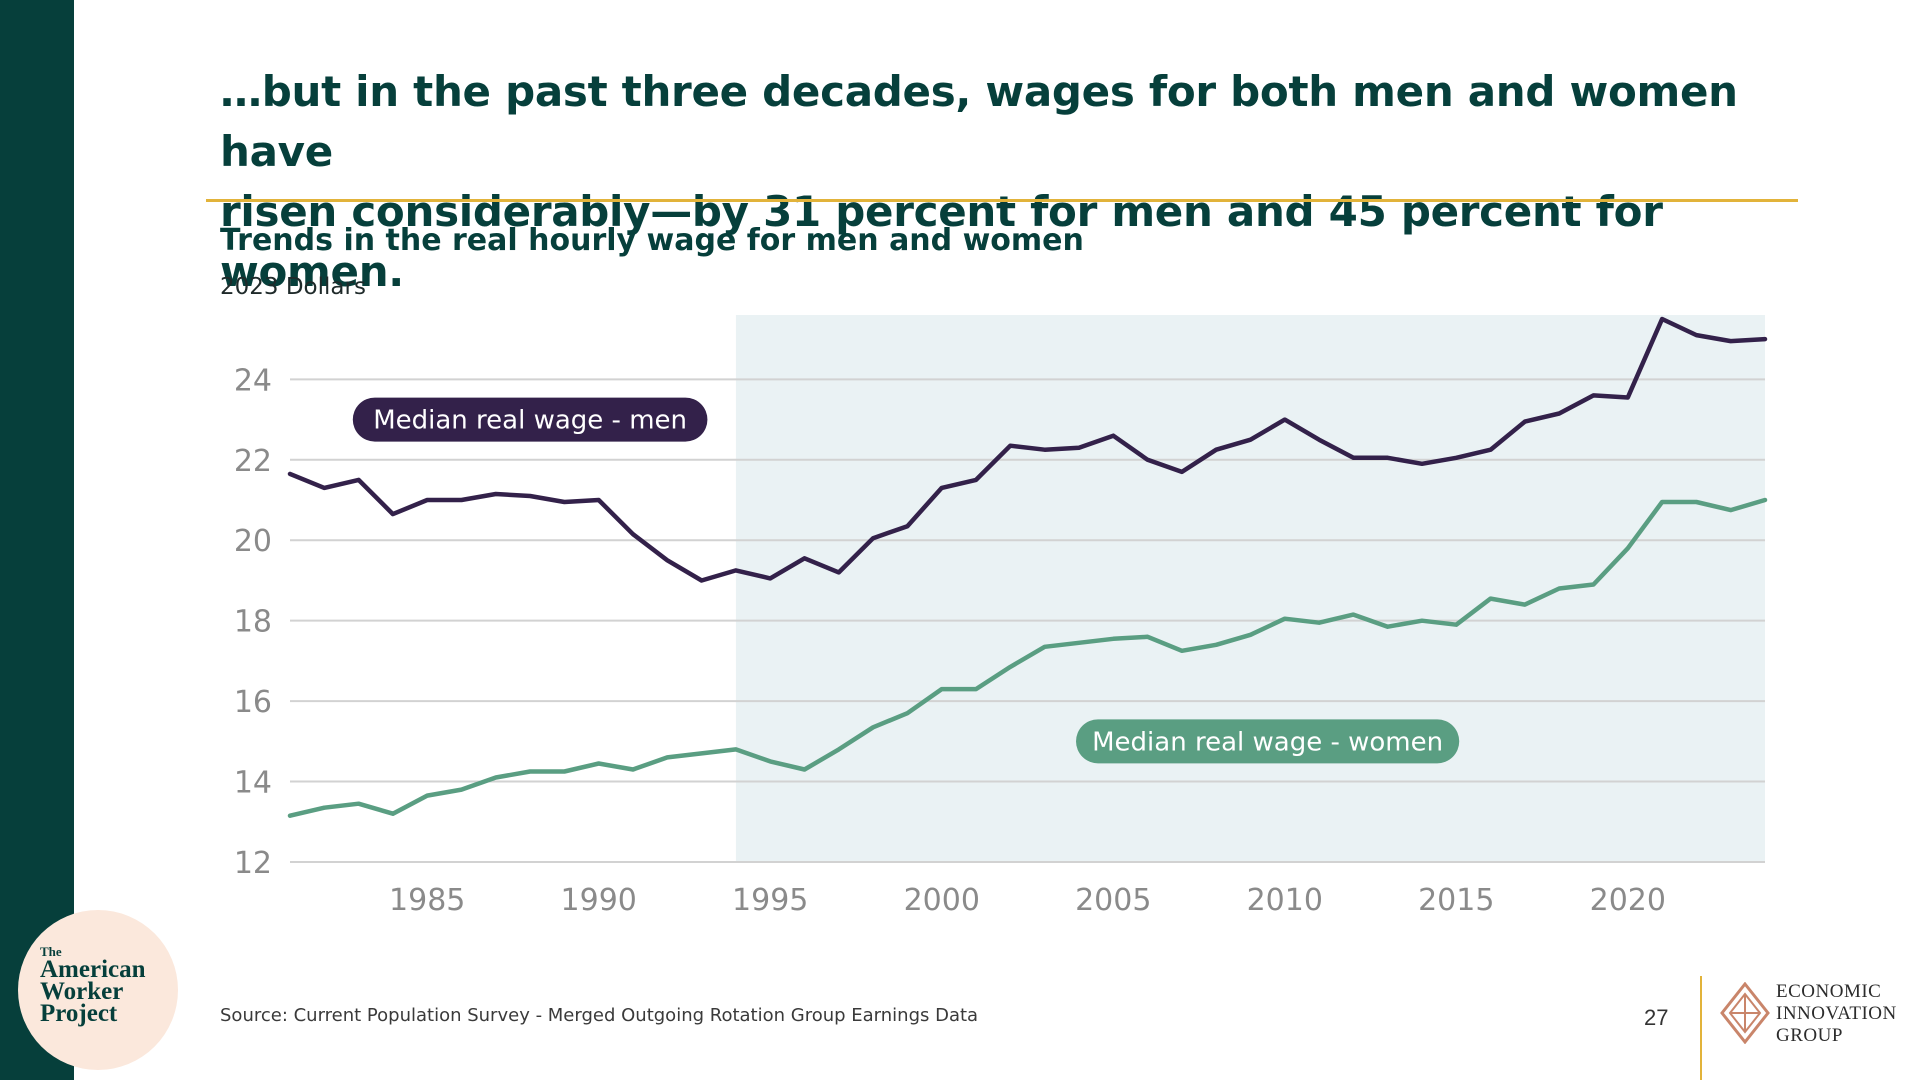 The height and width of the screenshot is (1080, 1920). I want to click on left-accent-bar, so click(37, 540).